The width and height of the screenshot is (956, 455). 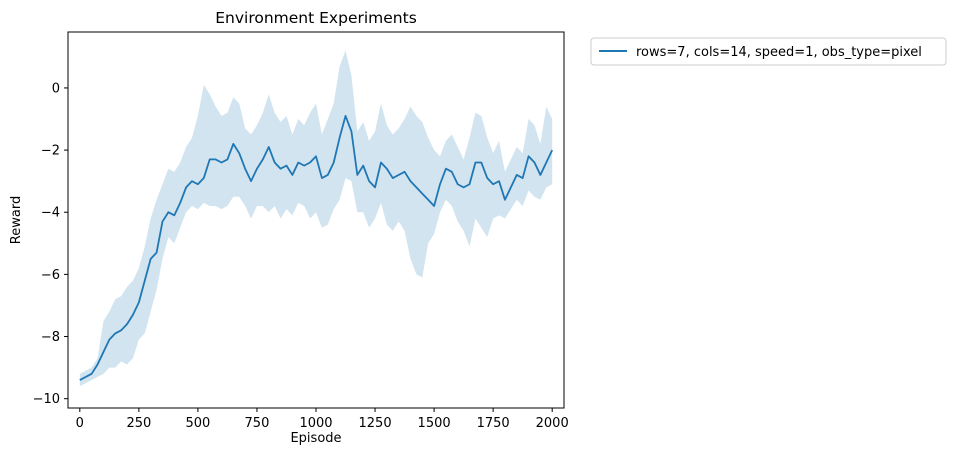 What do you see at coordinates (779, 52) in the screenshot?
I see `legend-entry: rows=7, cols=14, speed=1, obs_type=pixel` at bounding box center [779, 52].